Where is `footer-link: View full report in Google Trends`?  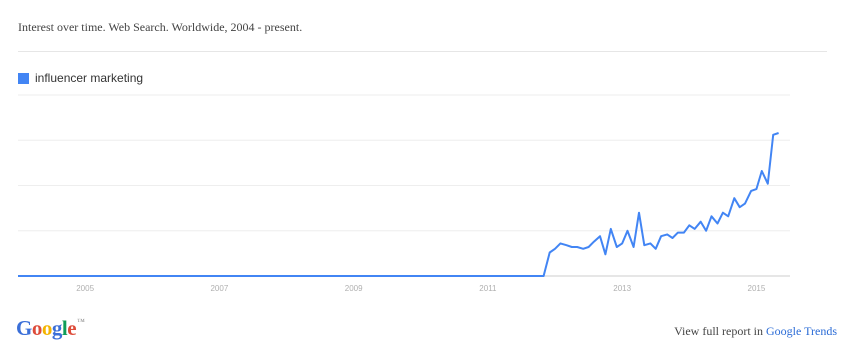 footer-link: View full report in Google Trends is located at coordinates (755, 331).